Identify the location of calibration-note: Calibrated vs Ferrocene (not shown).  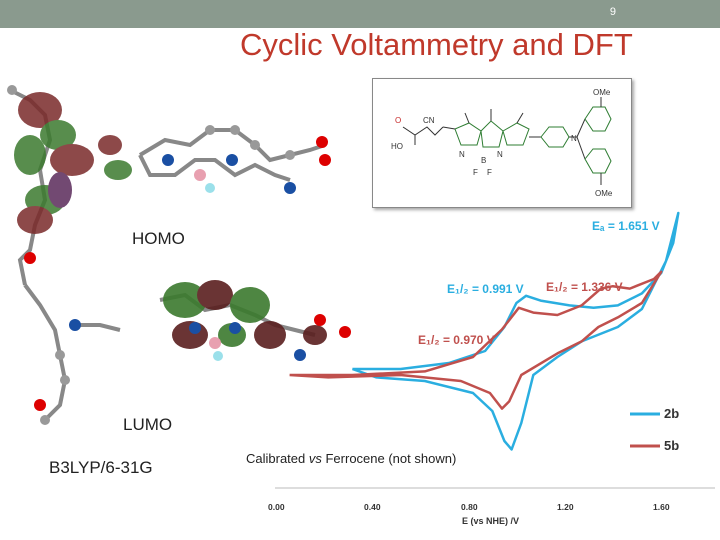
(351, 458).